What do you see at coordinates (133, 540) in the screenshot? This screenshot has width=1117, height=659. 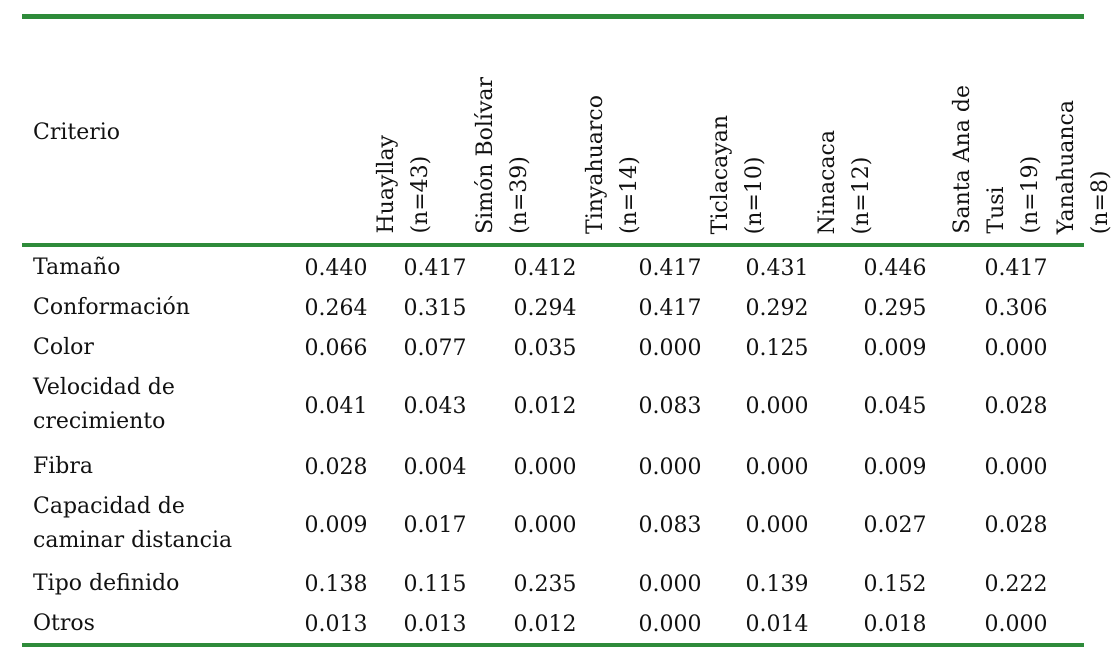 I see `row-label-line: caminar distancia` at bounding box center [133, 540].